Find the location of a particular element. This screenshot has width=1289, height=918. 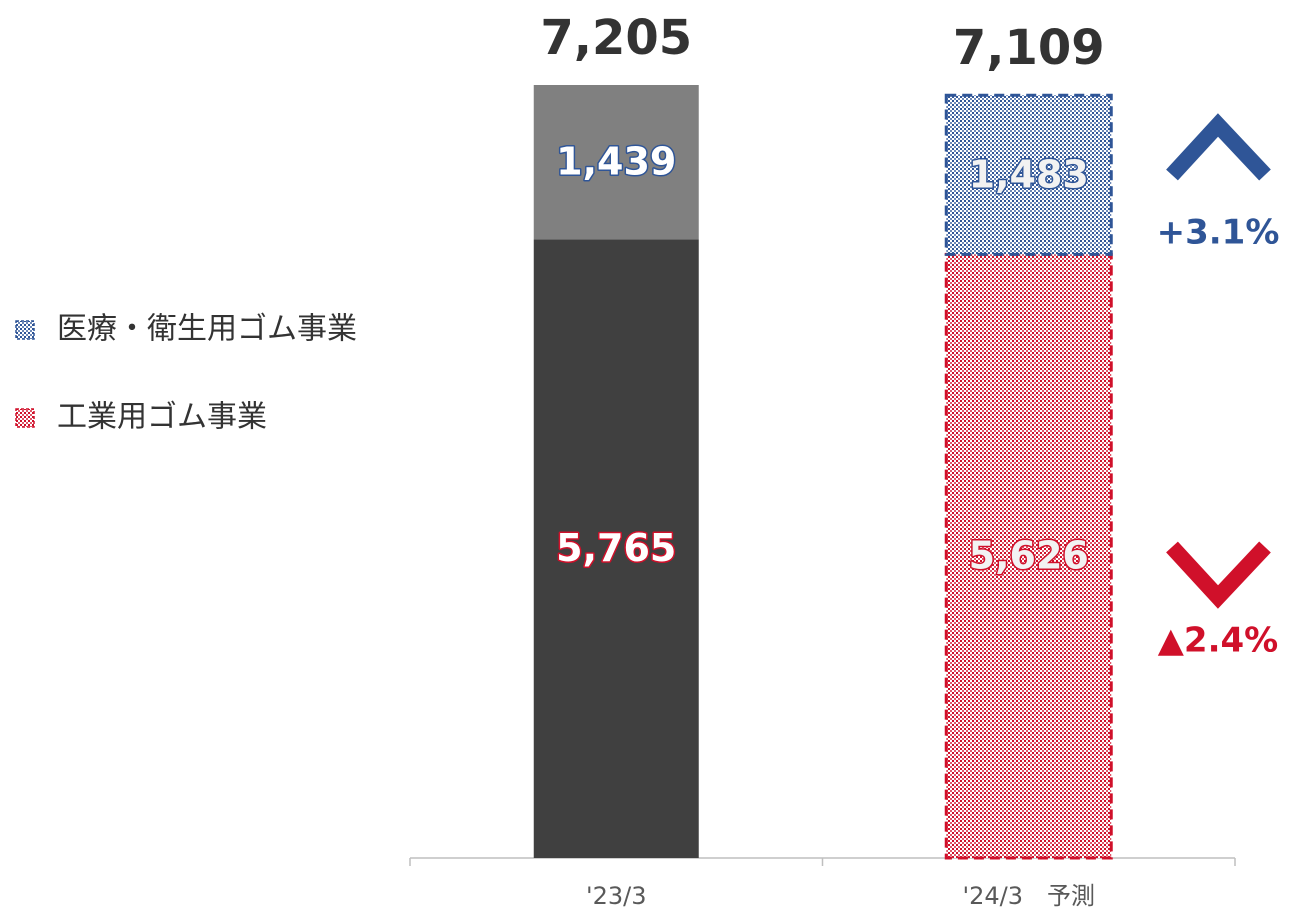

x-tick-label: '23/3 is located at coordinates (616, 896).